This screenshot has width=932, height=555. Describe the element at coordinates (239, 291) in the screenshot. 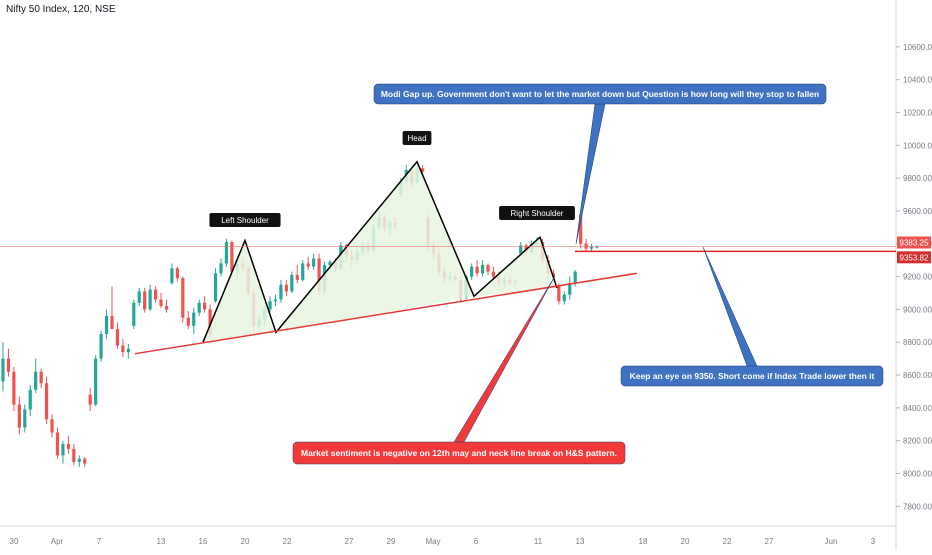

I see `left-shoulder-area` at that location.